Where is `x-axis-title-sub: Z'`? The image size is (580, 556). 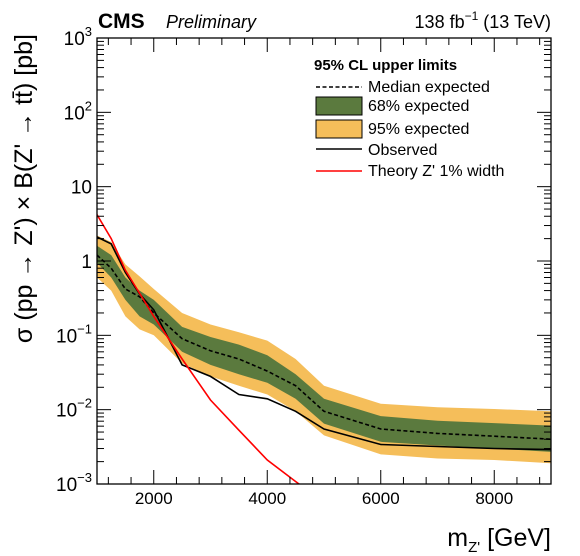 x-axis-title-sub: Z' is located at coordinates (474, 547).